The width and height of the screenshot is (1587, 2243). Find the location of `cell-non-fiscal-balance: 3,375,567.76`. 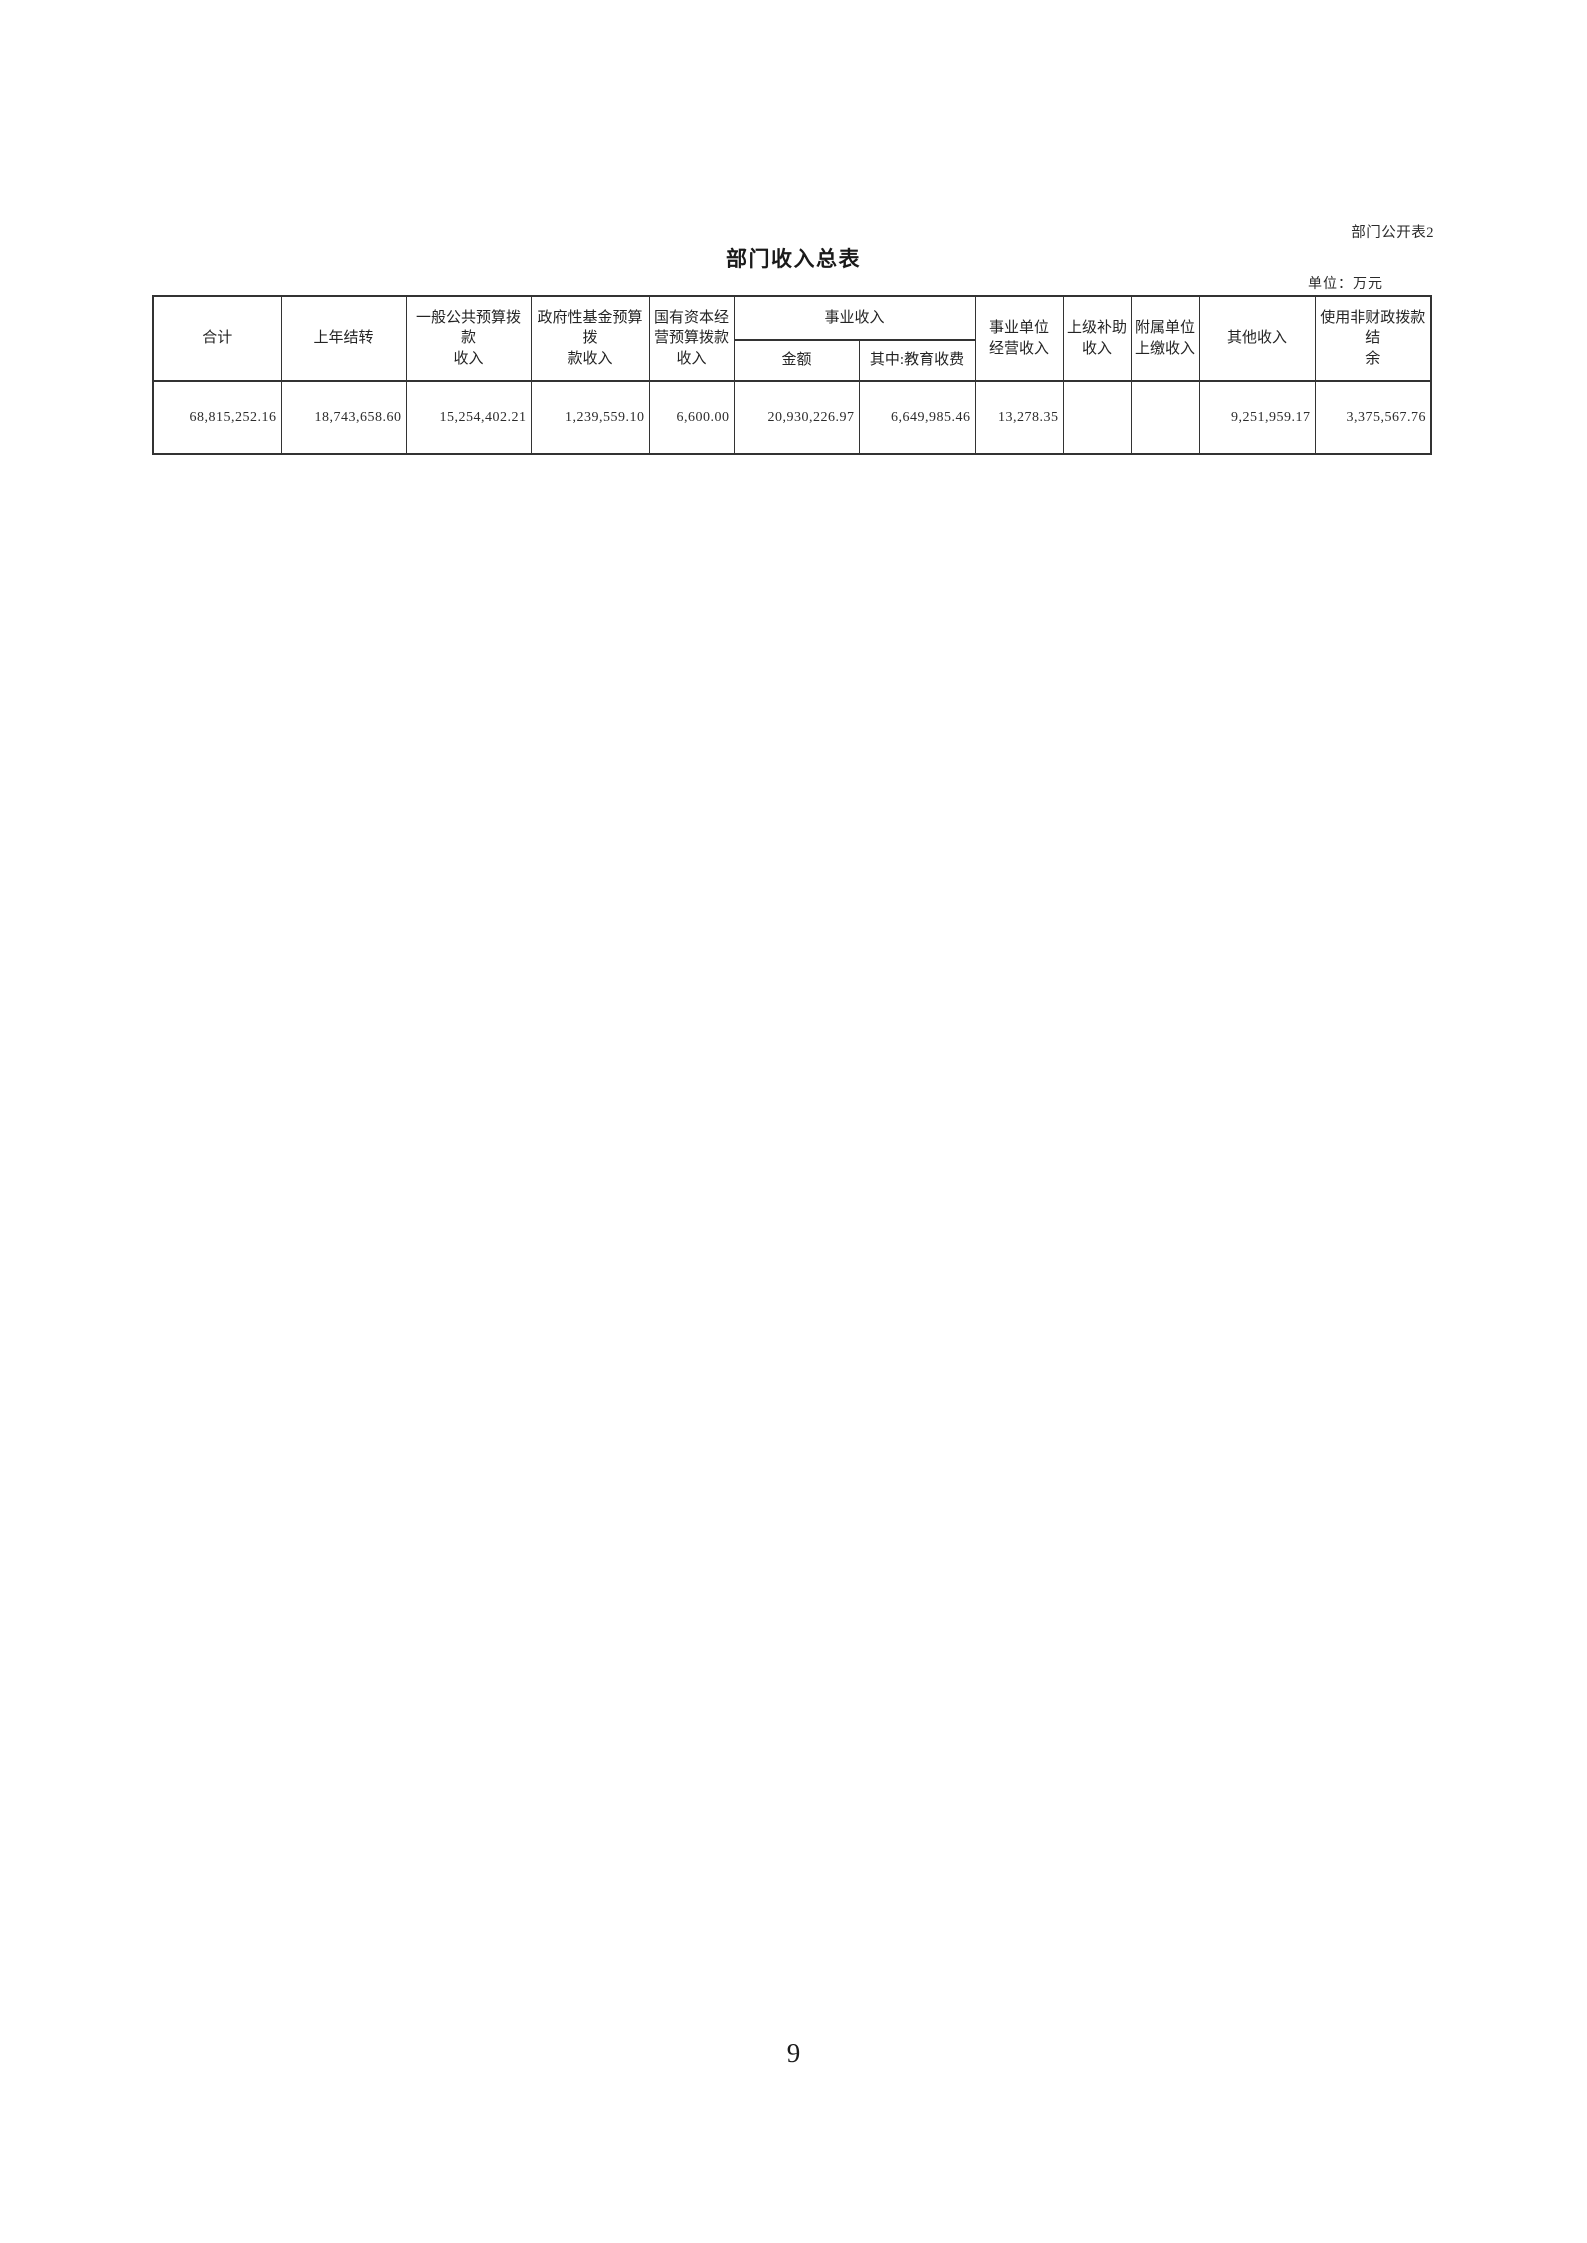

cell-non-fiscal-balance: 3,375,567.76 is located at coordinates (1373, 417).